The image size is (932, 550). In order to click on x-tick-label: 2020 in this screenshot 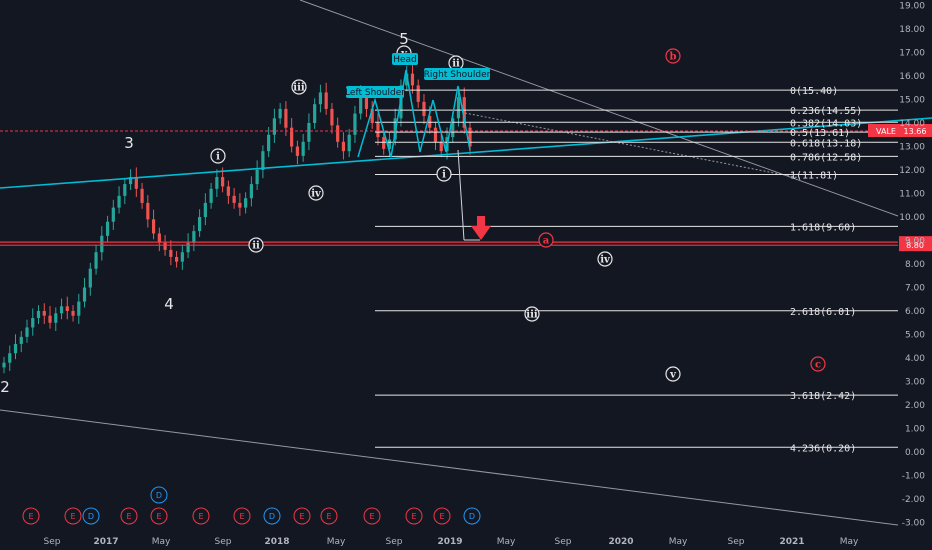, I will do `click(620, 542)`.